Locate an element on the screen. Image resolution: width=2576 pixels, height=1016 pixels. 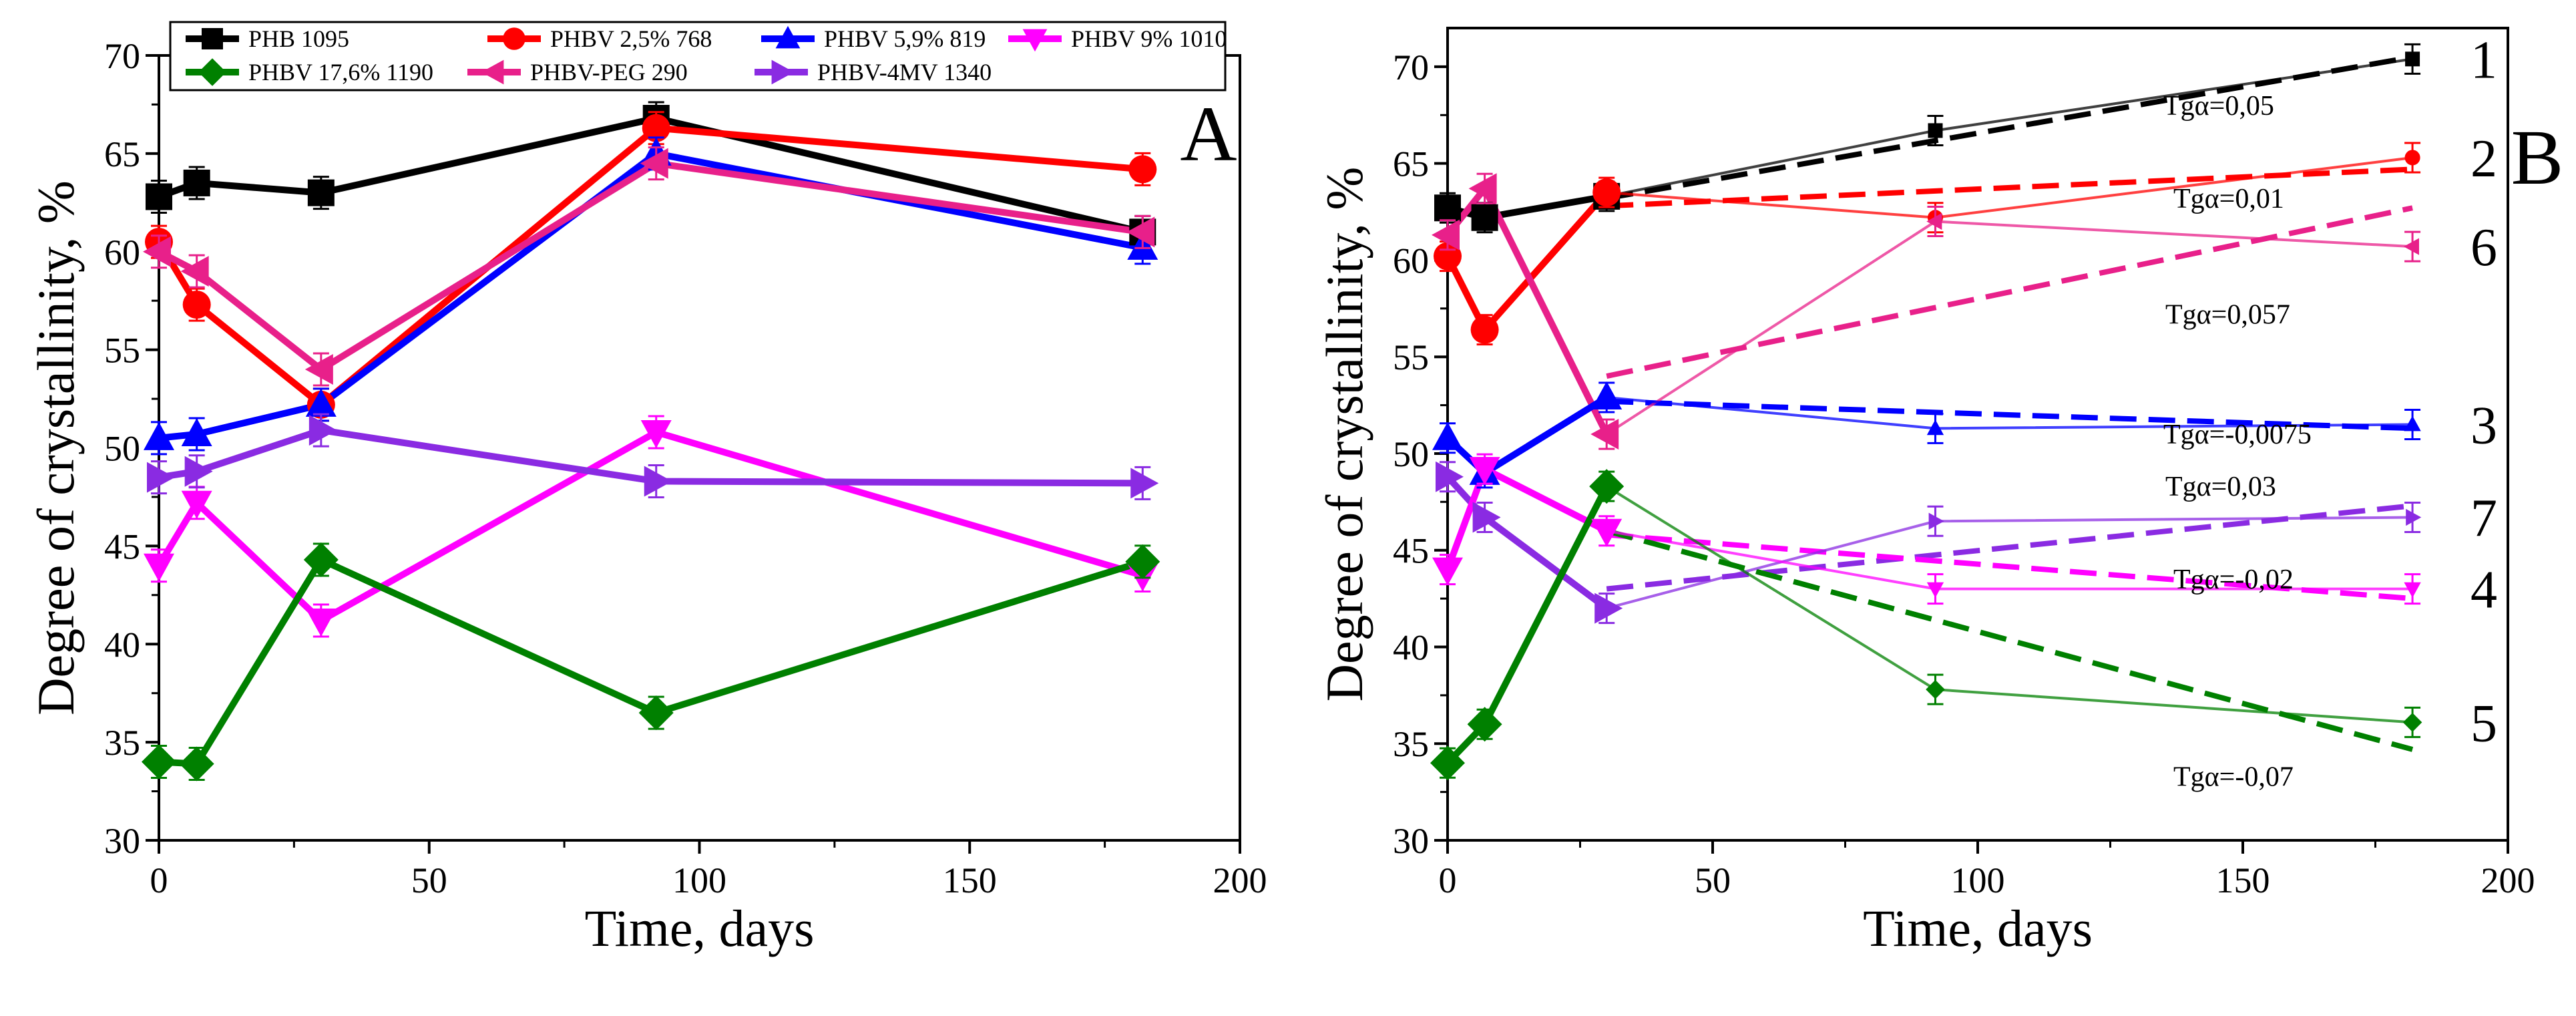
y-tick-label: 40 is located at coordinates (1411, 647).